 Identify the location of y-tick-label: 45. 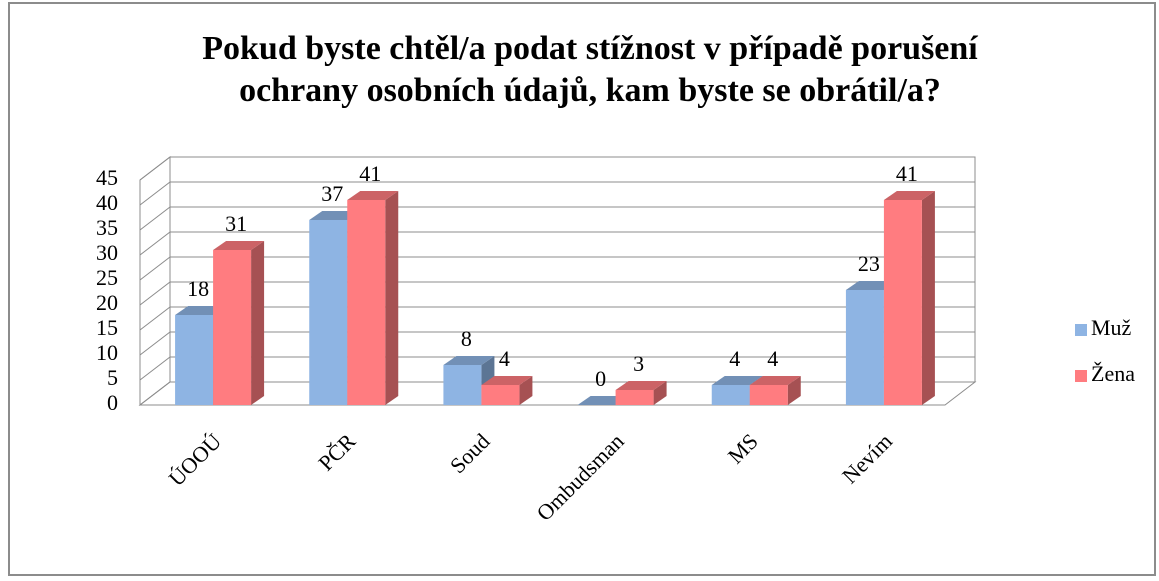
(107, 177).